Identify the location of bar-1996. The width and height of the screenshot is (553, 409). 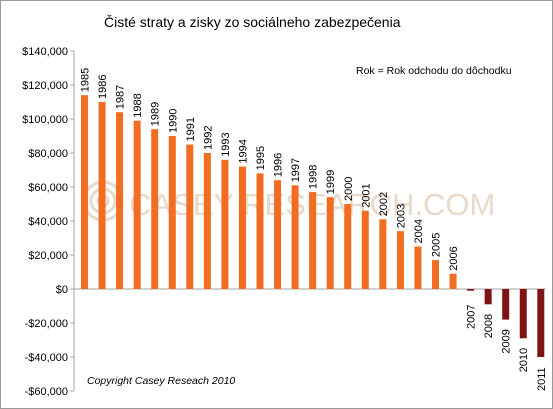
(278, 234).